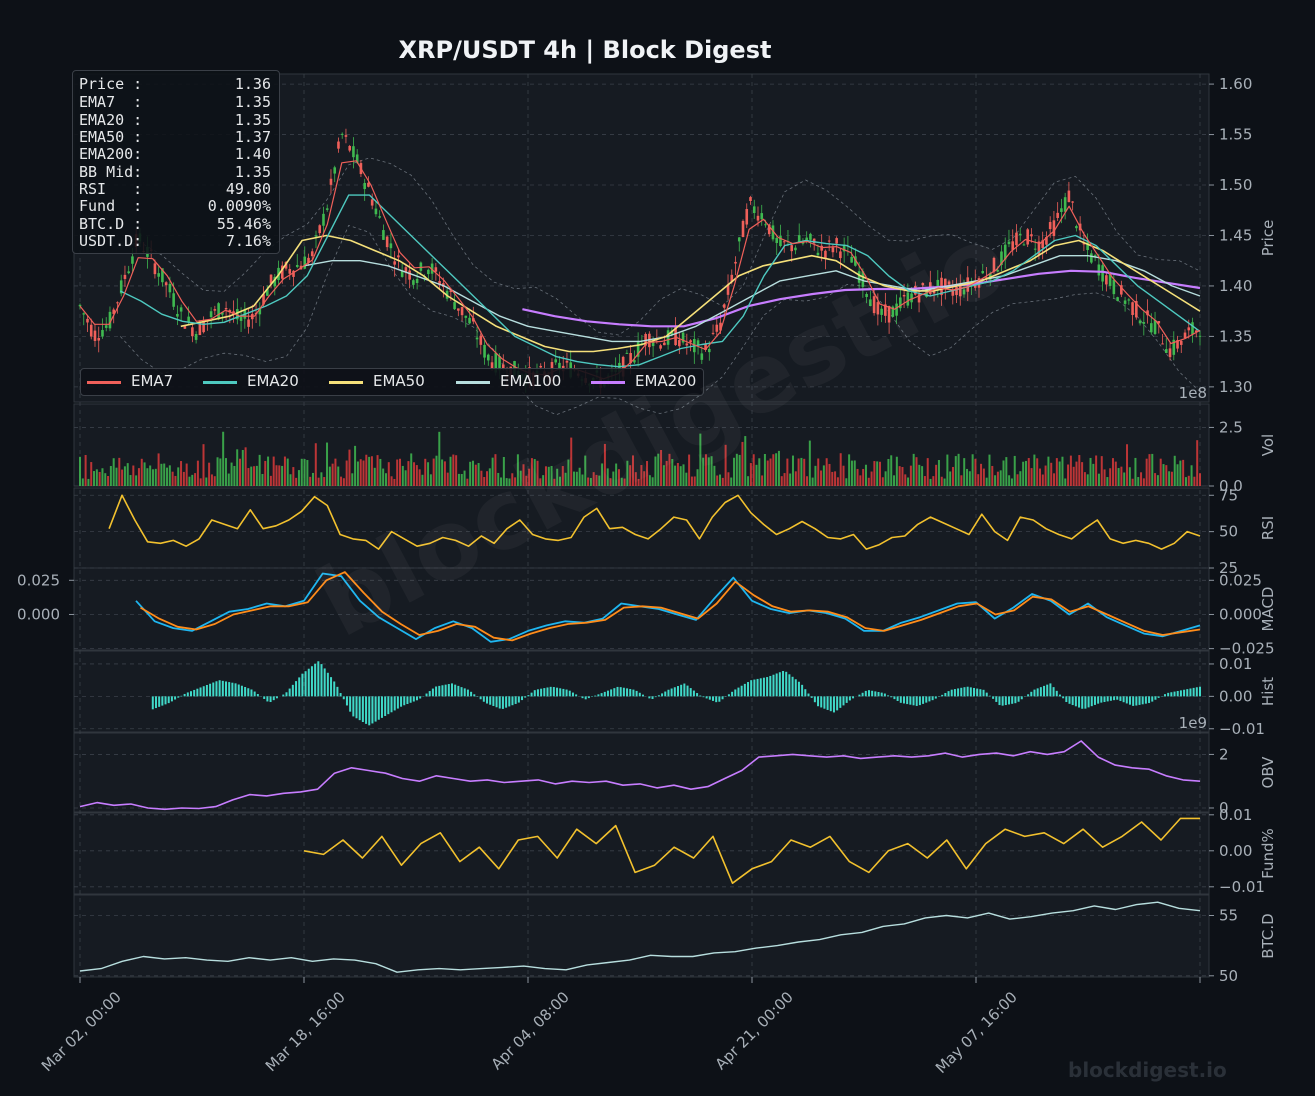 The height and width of the screenshot is (1096, 1315). I want to click on ytick-label-vol: 2.5, so click(1231, 427).